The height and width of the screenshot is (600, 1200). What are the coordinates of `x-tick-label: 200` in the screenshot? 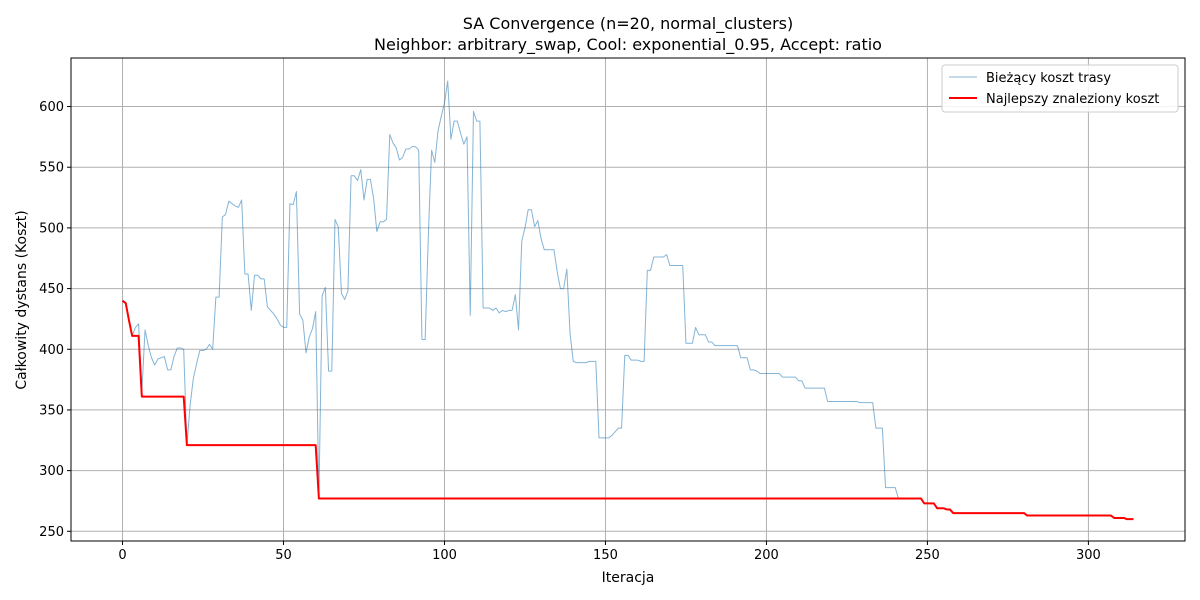 It's located at (766, 555).